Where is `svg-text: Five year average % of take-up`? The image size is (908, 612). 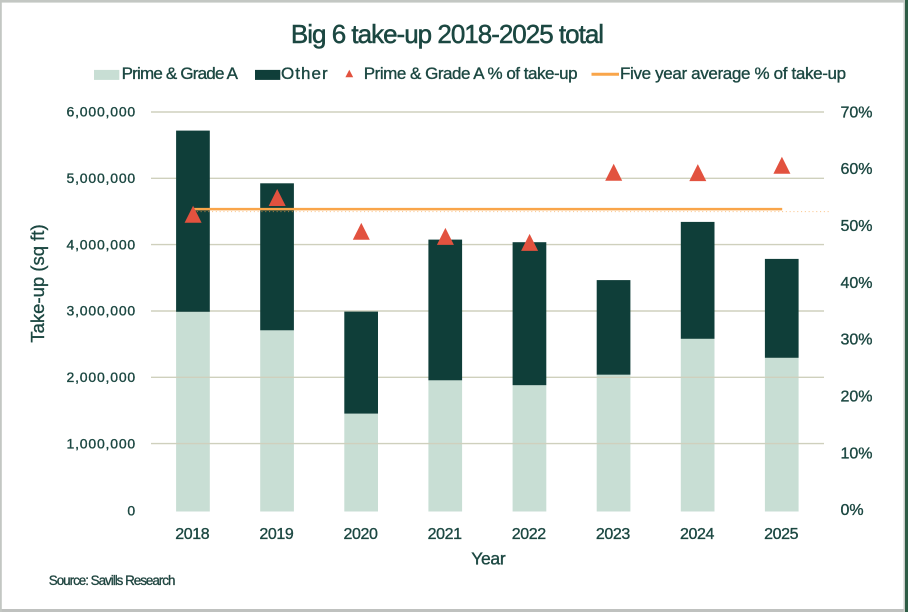 svg-text: Five year average % of take-up is located at coordinates (733, 73).